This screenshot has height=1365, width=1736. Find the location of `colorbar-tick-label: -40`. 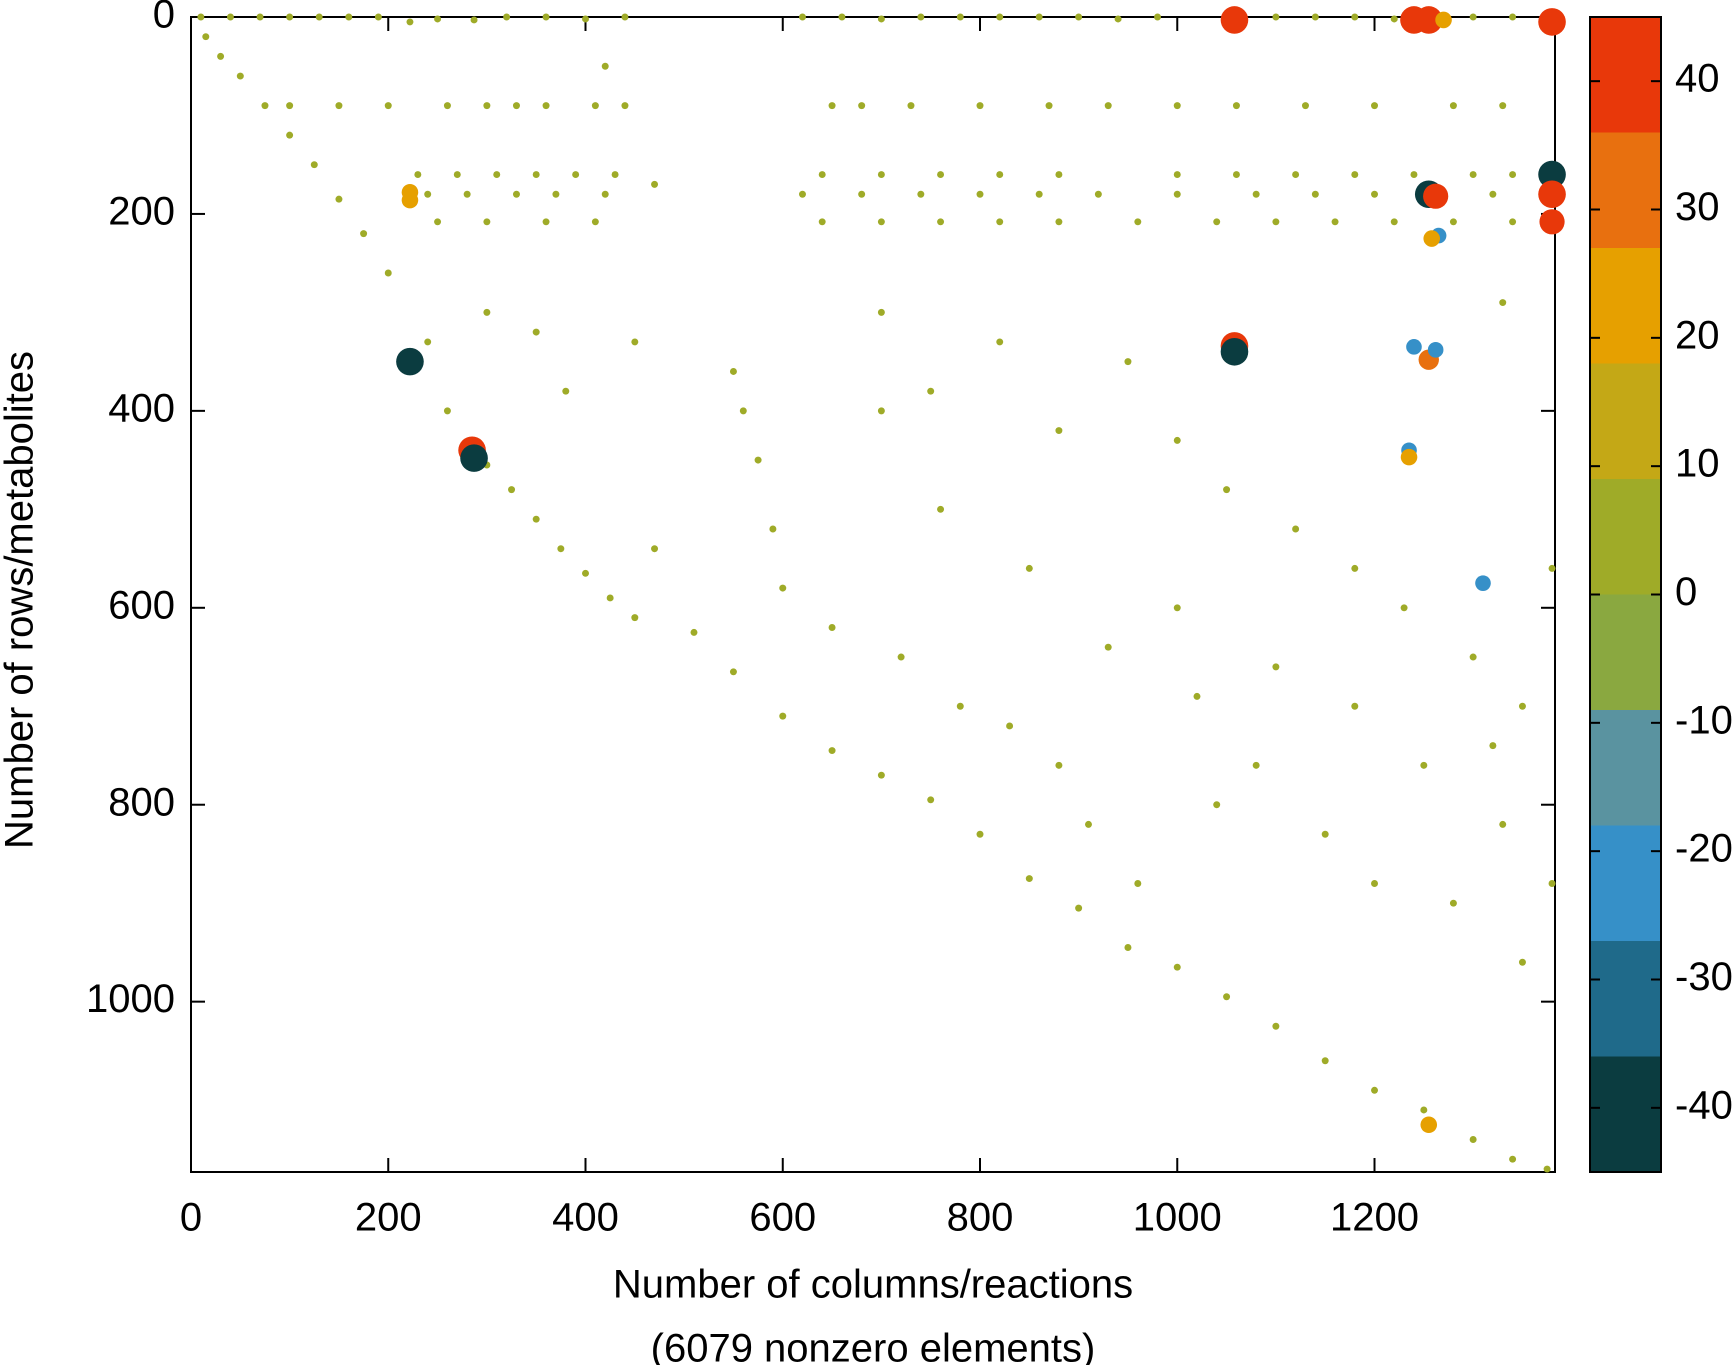

colorbar-tick-label: -40 is located at coordinates (1704, 1105).